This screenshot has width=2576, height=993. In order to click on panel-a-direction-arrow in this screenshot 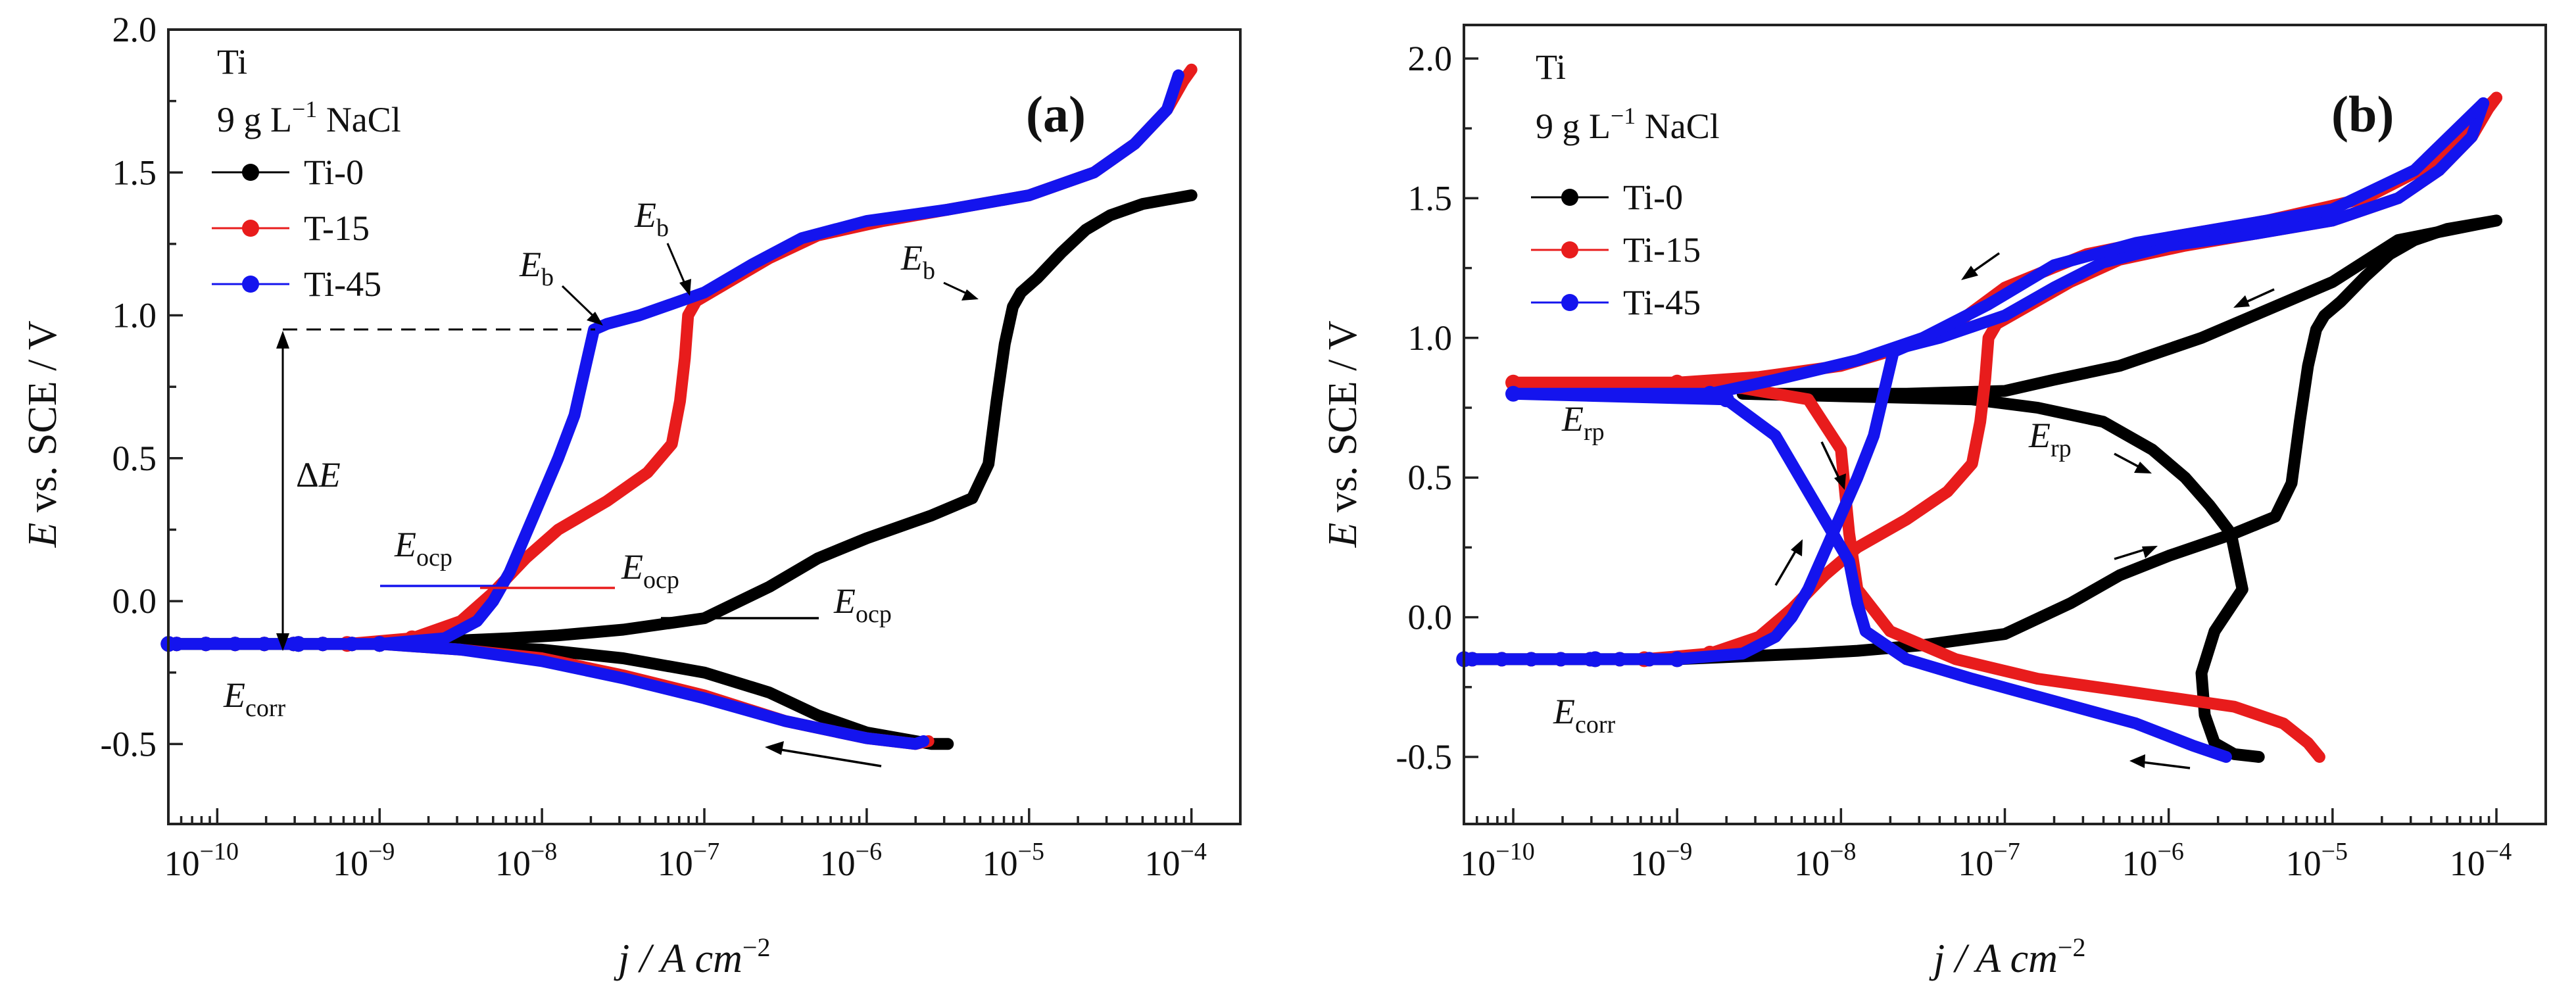, I will do `click(827, 757)`.